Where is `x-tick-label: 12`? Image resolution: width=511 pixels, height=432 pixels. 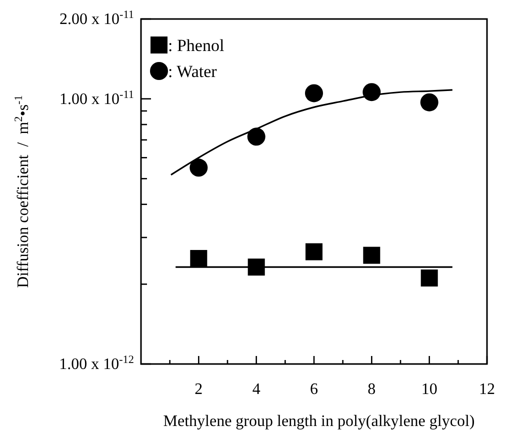 x-tick-label: 12 is located at coordinates (487, 389).